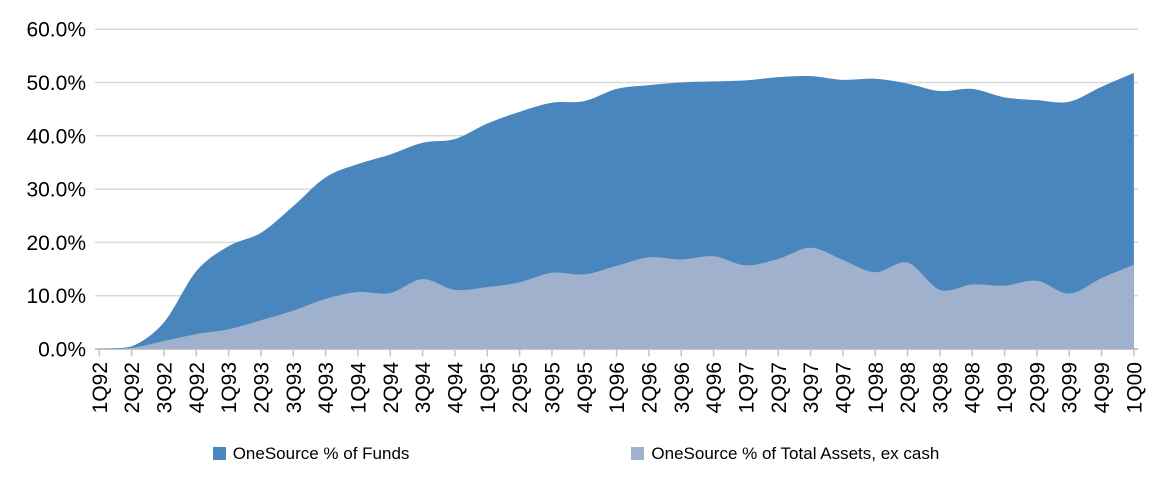 The width and height of the screenshot is (1152, 496). Describe the element at coordinates (164, 387) in the screenshot. I see `x-axis-label: 3Q92` at that location.